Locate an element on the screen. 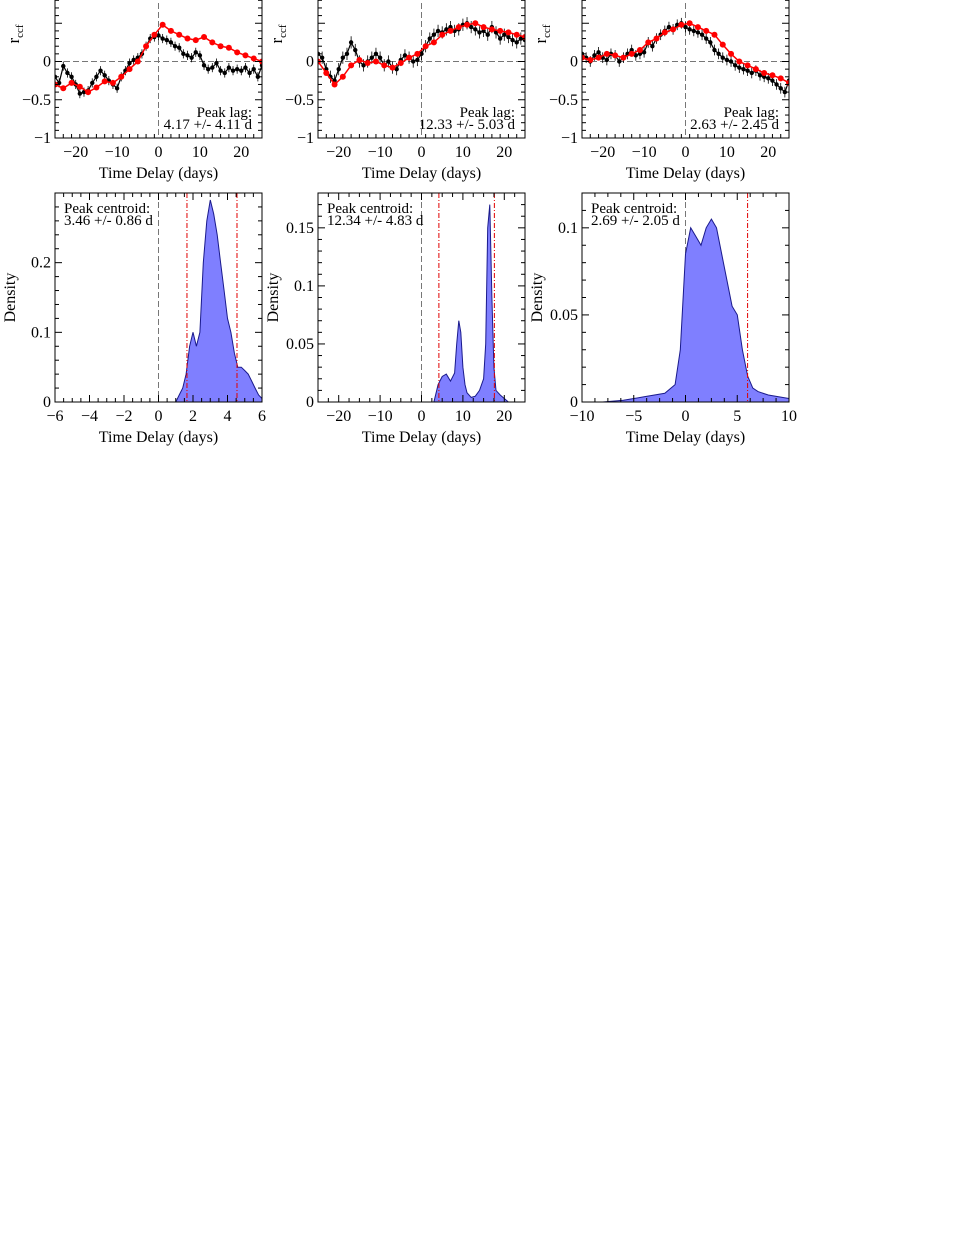 The height and width of the screenshot is (1255, 970). annotation-value: 2.69 +/- 2.05 d is located at coordinates (635, 221).